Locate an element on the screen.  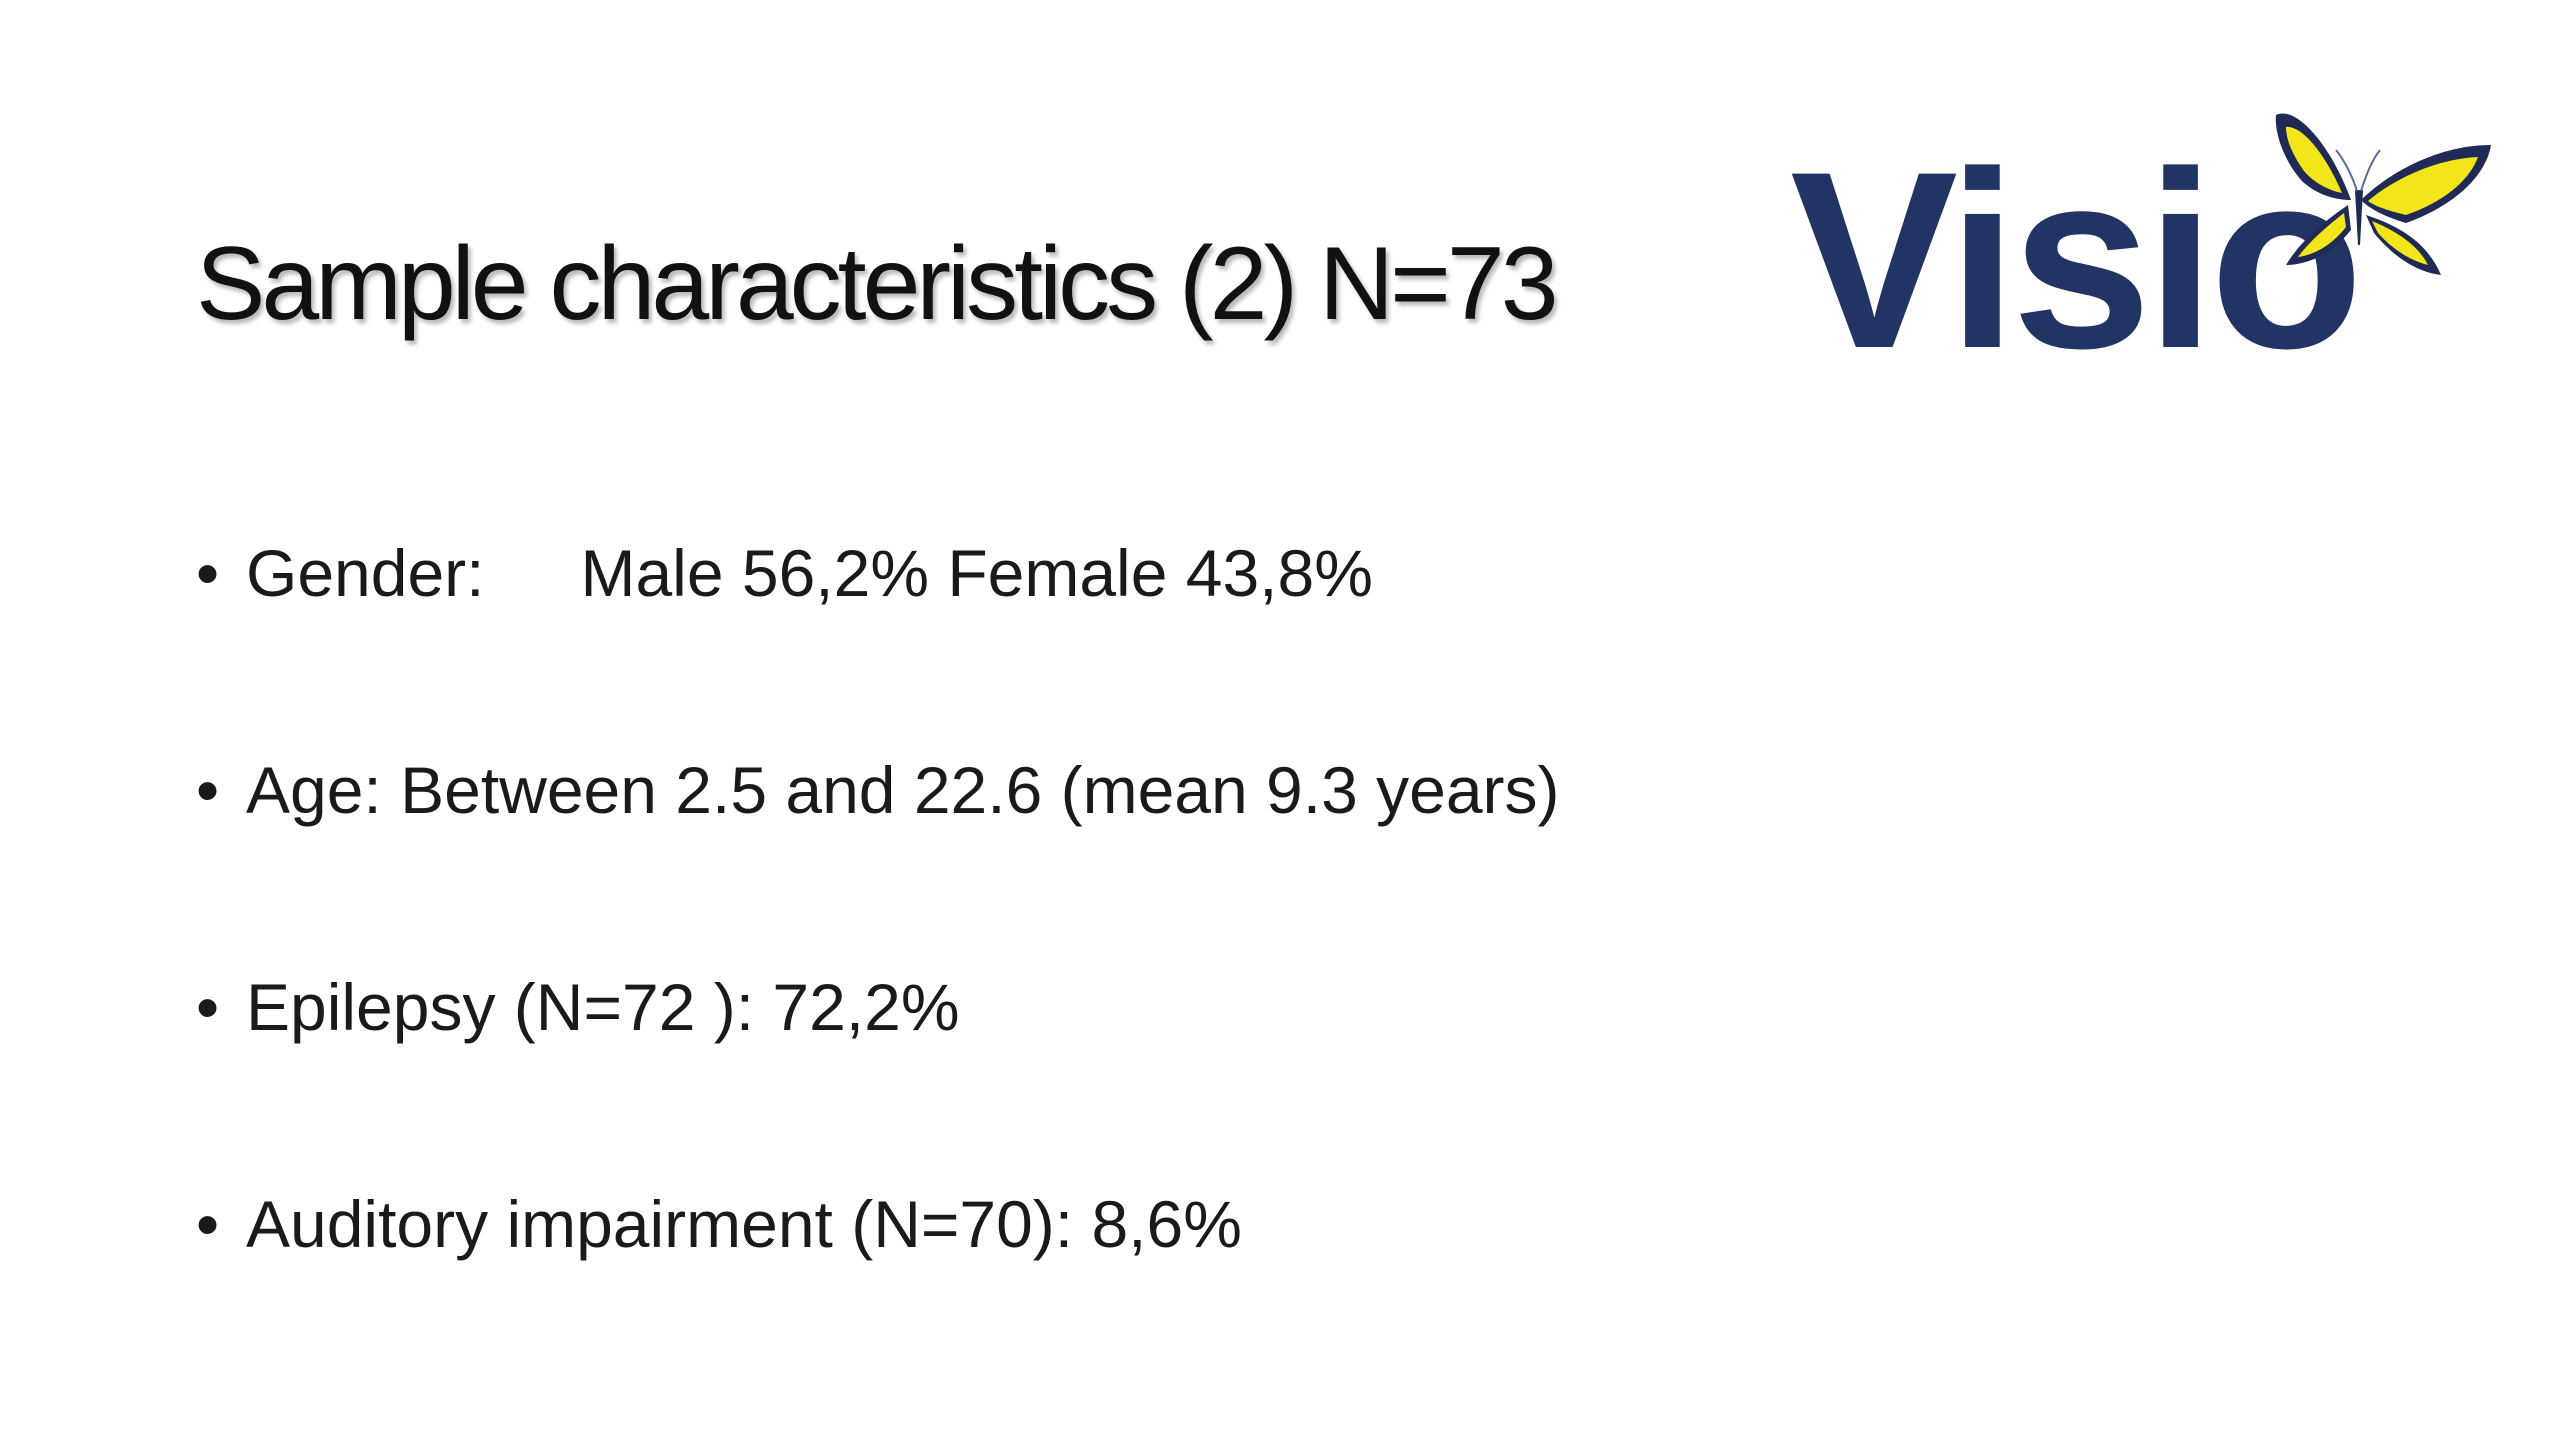
epilepsy-text: Epilepsy (N=72 ): 72,2% is located at coordinates (603, 1007).